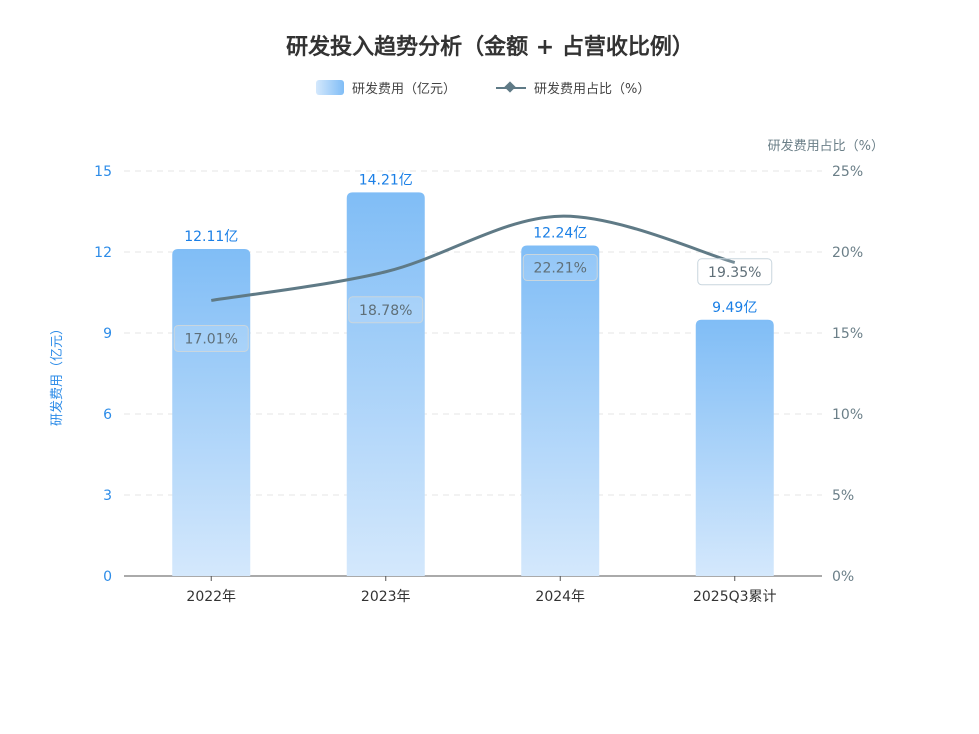  Describe the element at coordinates (103, 253) in the screenshot. I see `y-tick-label: 12` at that location.